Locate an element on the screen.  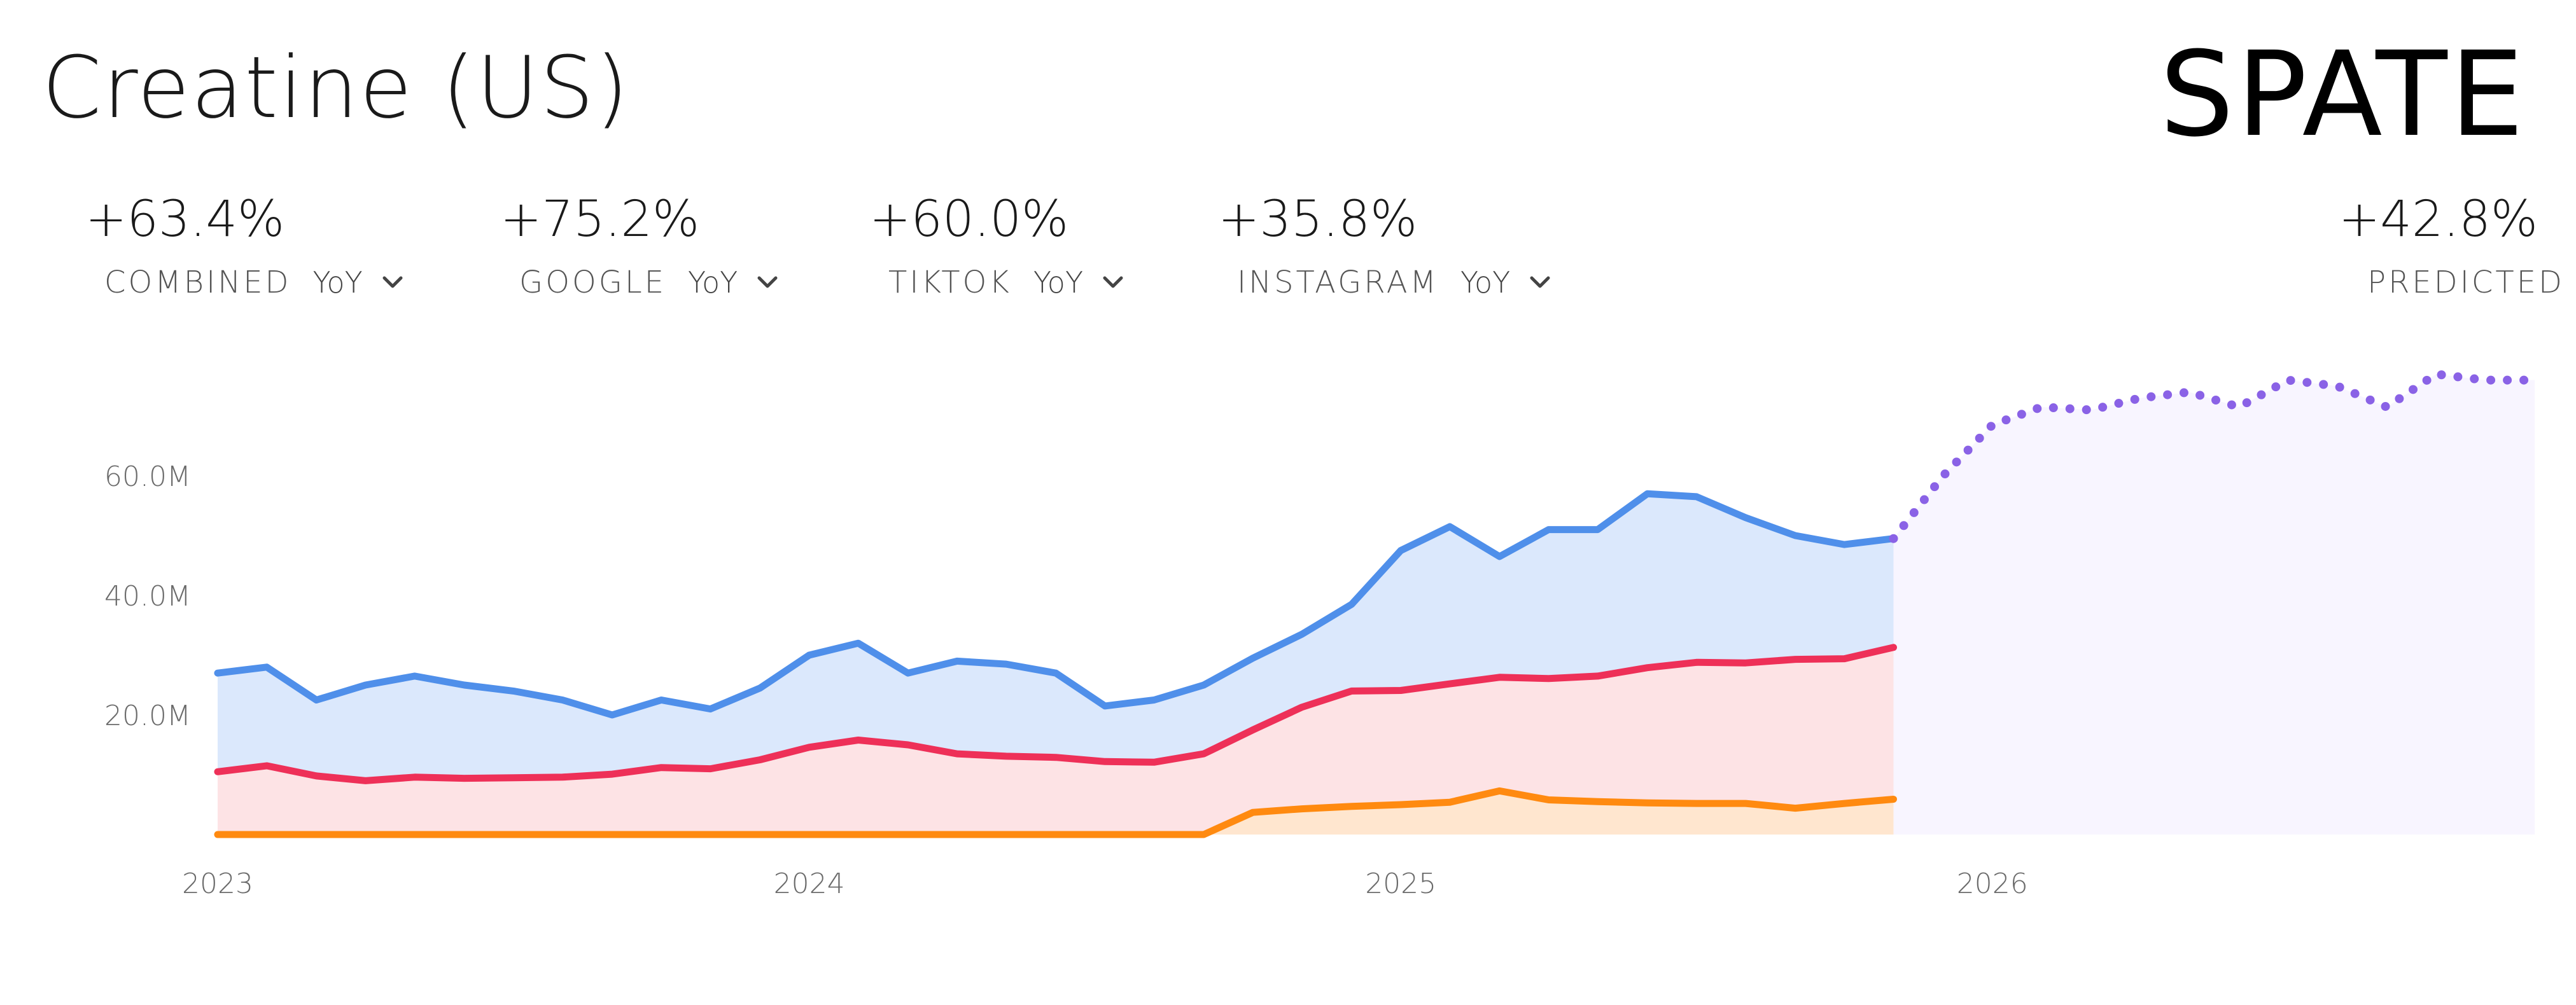
y-tick-label: 20.0M is located at coordinates (147, 716).